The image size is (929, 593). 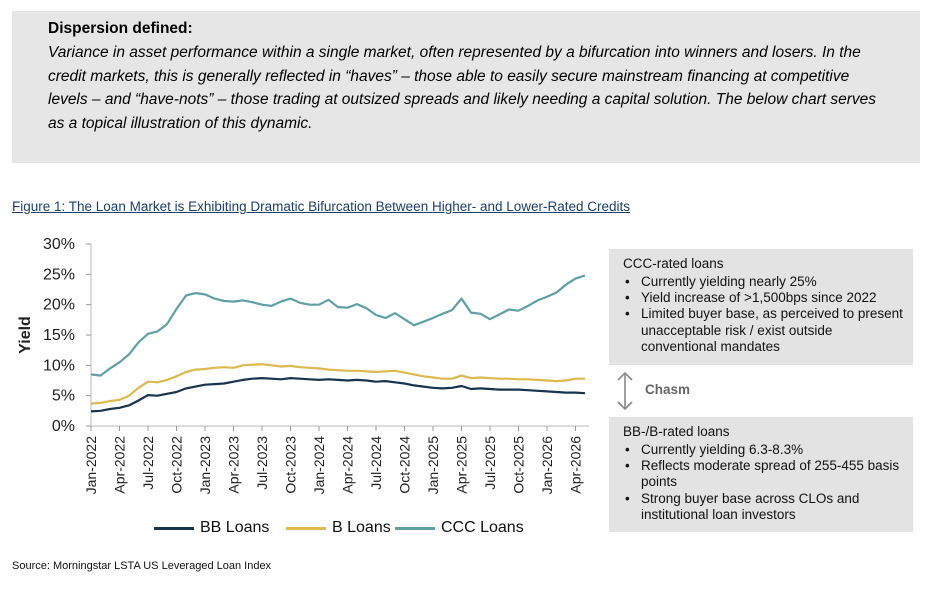 What do you see at coordinates (547, 465) in the screenshot?
I see `x-tick-label: Jan-2026` at bounding box center [547, 465].